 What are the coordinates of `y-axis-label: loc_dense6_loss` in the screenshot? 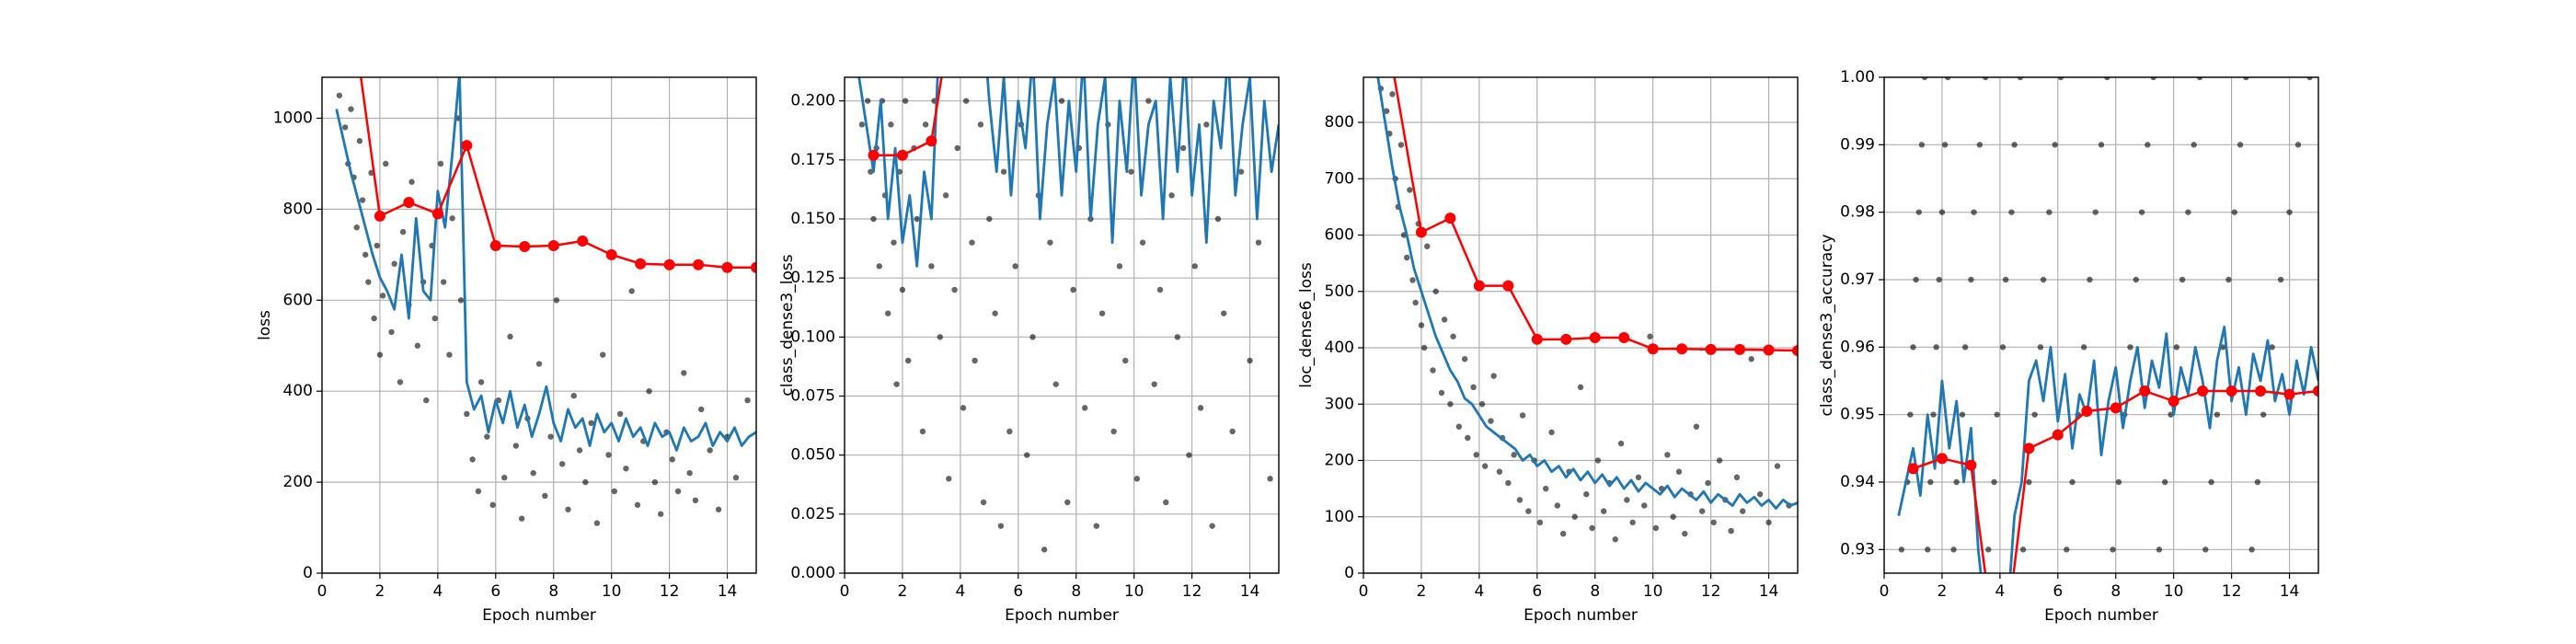 It's located at (1306, 325).